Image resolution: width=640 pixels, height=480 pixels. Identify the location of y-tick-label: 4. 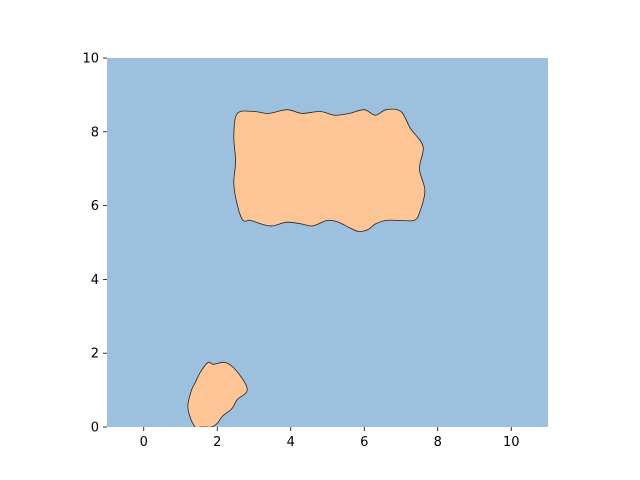
(95, 280).